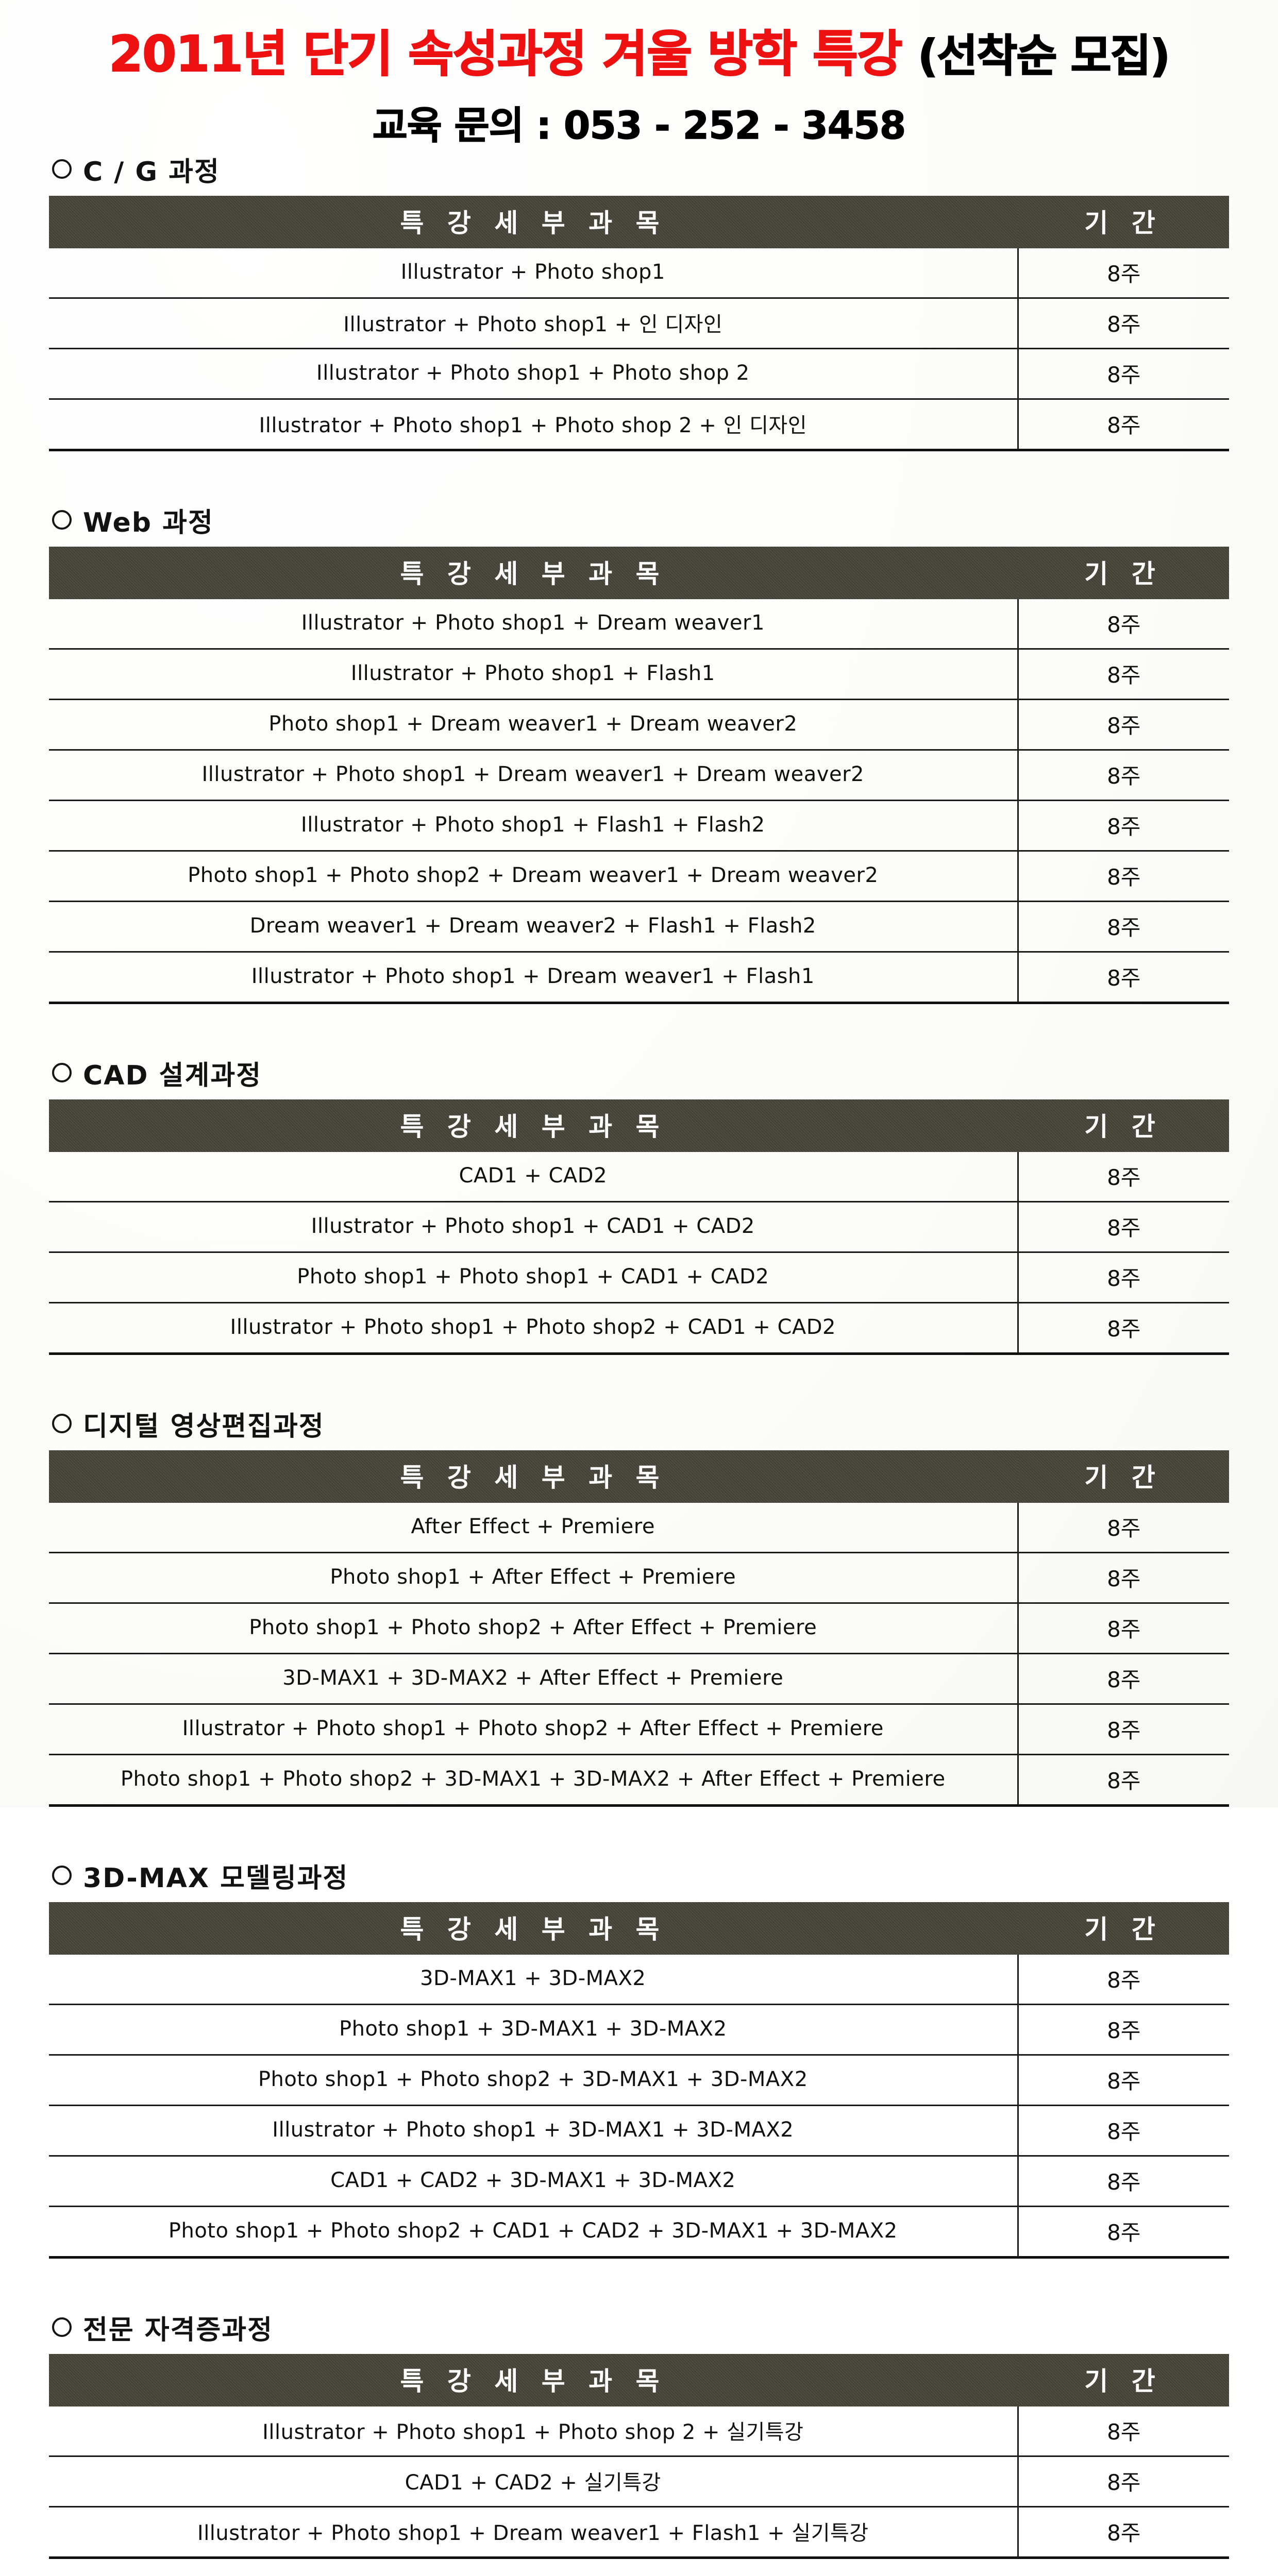 The height and width of the screenshot is (2576, 1278). Describe the element at coordinates (534, 1527) in the screenshot. I see `cell-course-name: After Effect + Premiere` at that location.